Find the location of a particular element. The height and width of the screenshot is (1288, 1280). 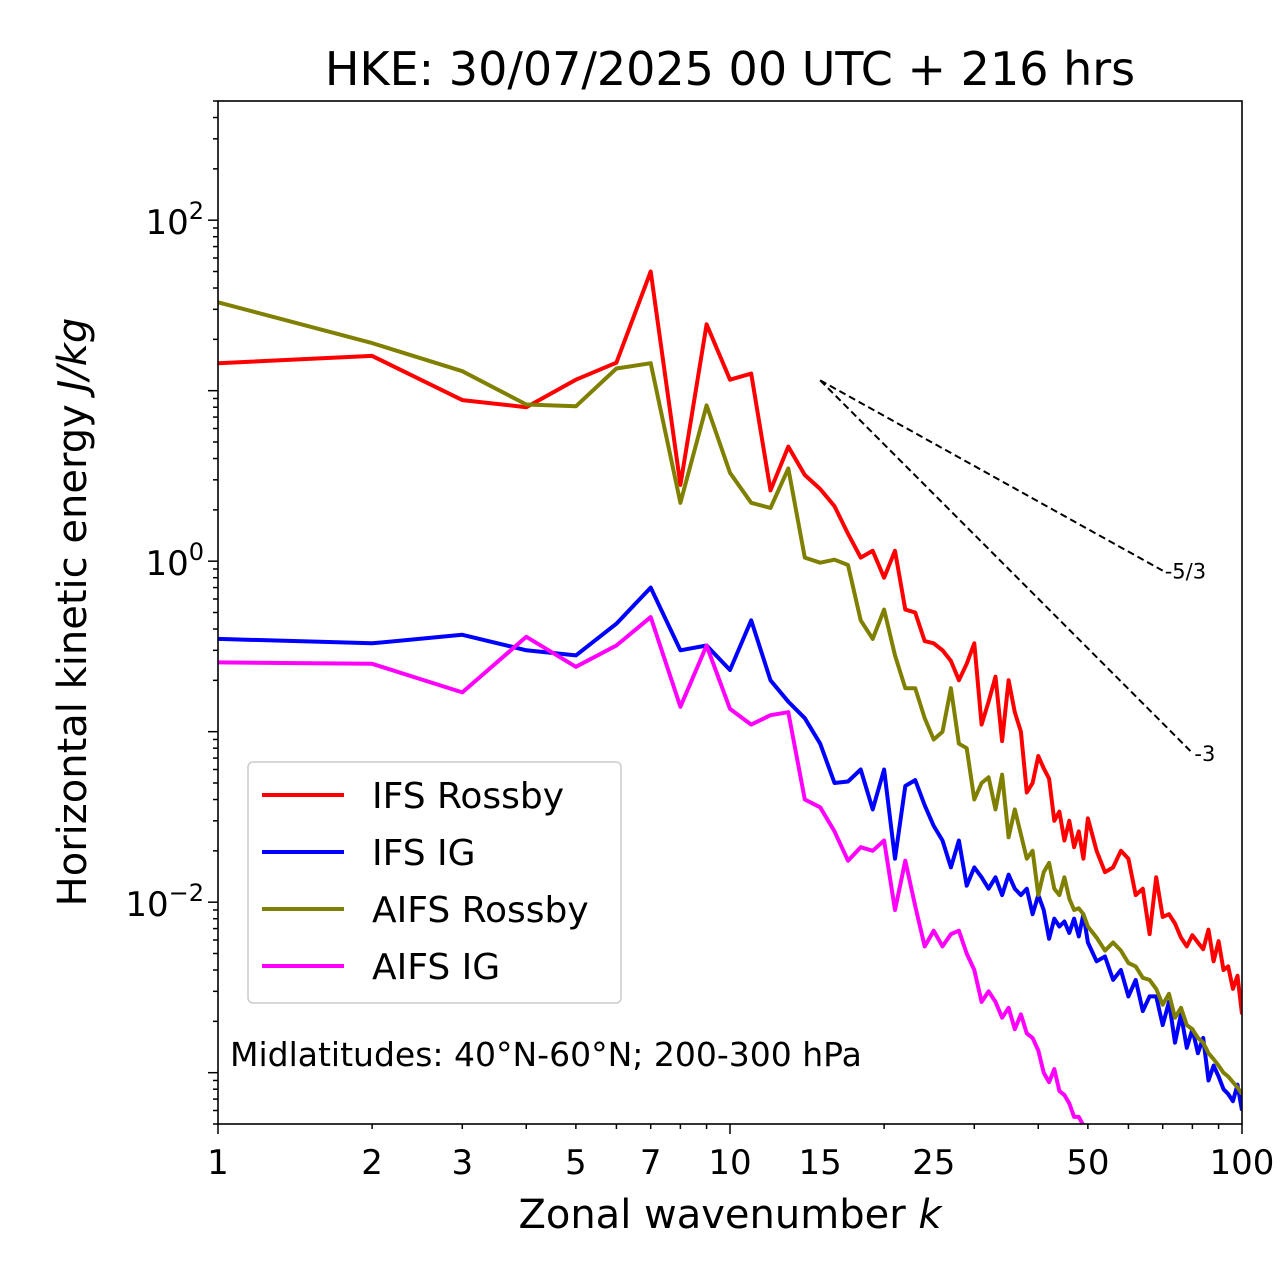

x-tick-label: 2 is located at coordinates (372, 1163).